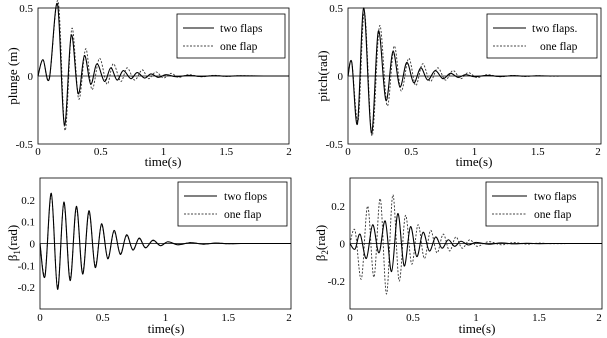 Image resolution: width=607 pixels, height=338 pixels. I want to click on legend: two flaps. one flap, so click(542, 36).